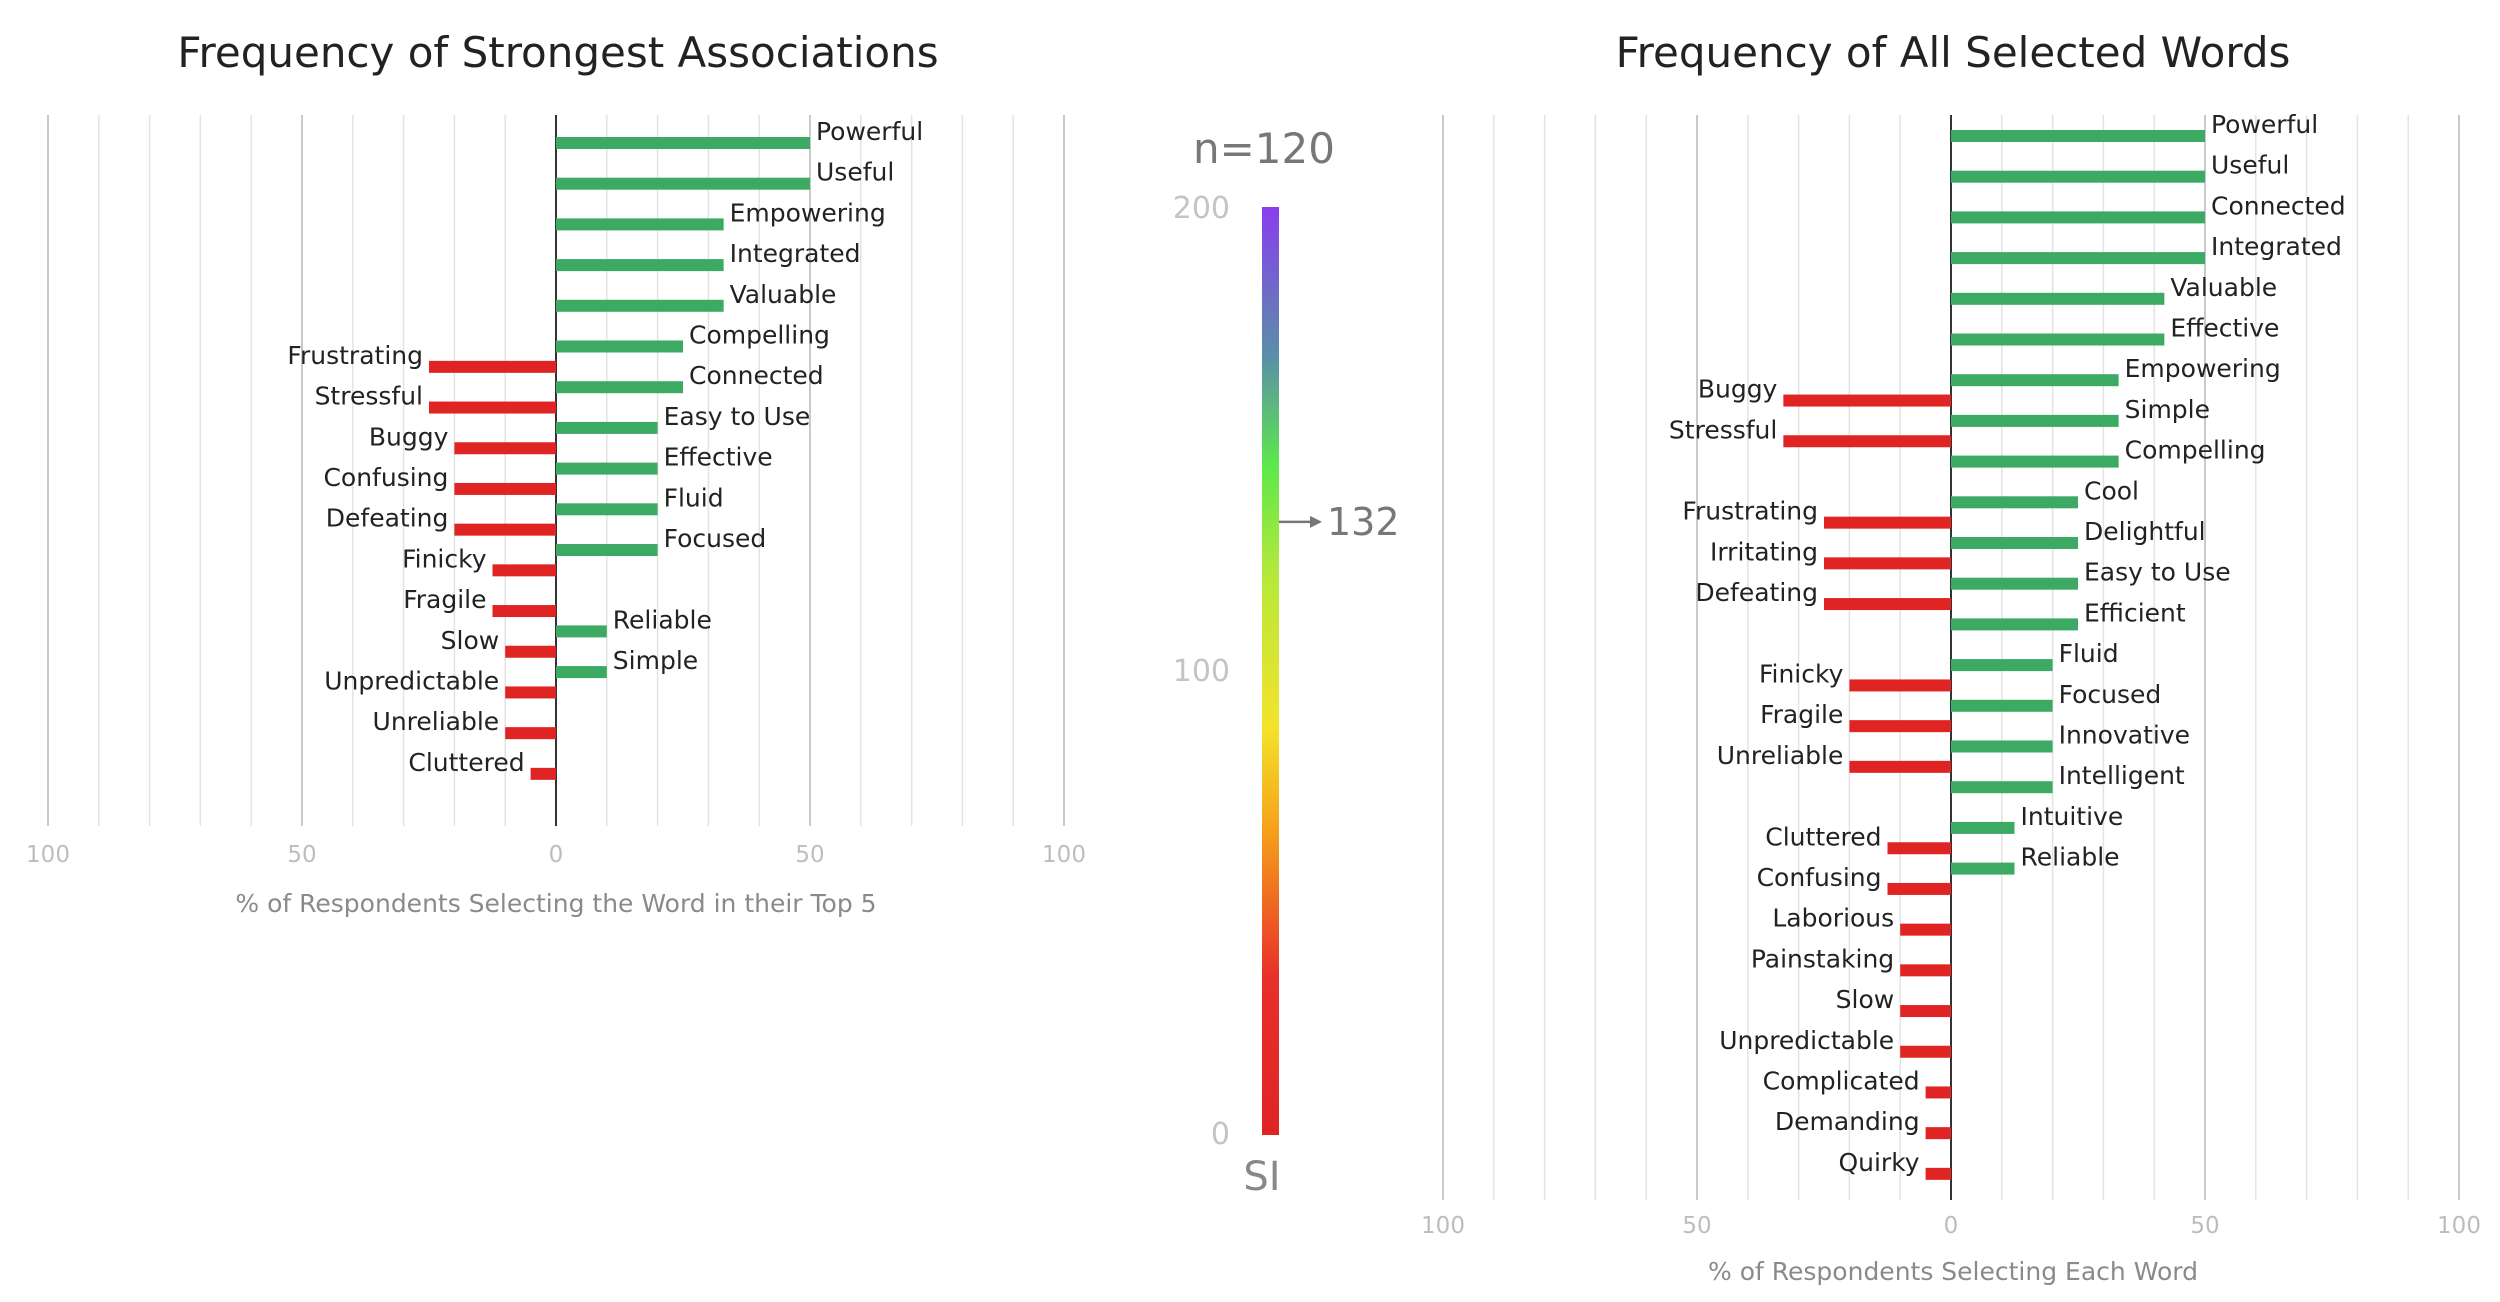  I want to click on strongest-bar-powerful, so click(683, 143).